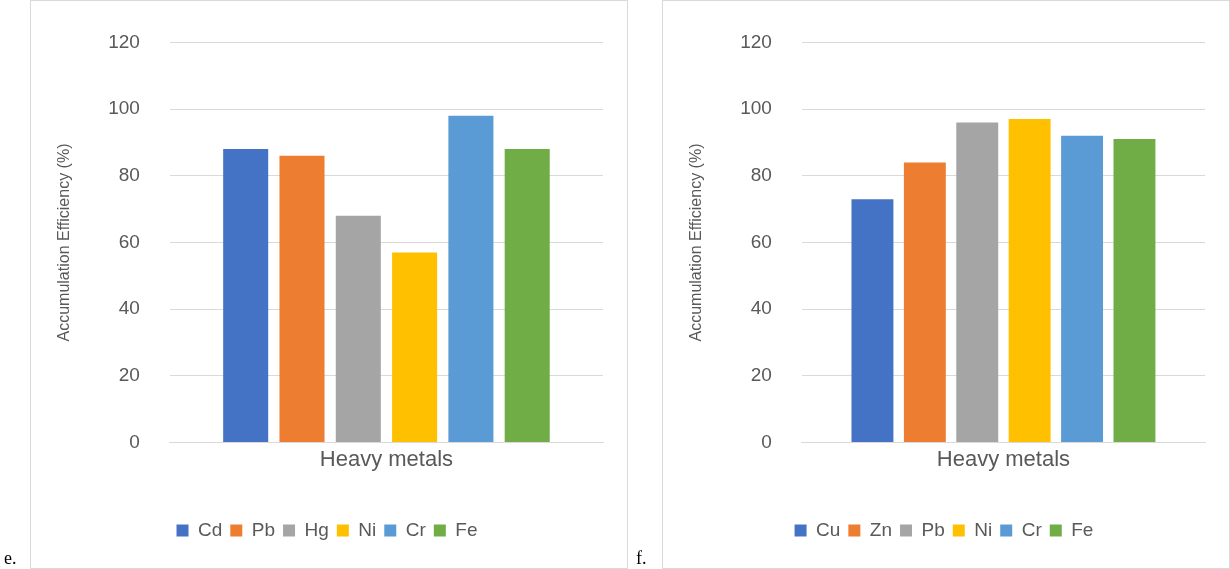 Image resolution: width=1230 pixels, height=569 pixels. I want to click on legend-label: Cu, so click(828, 529).